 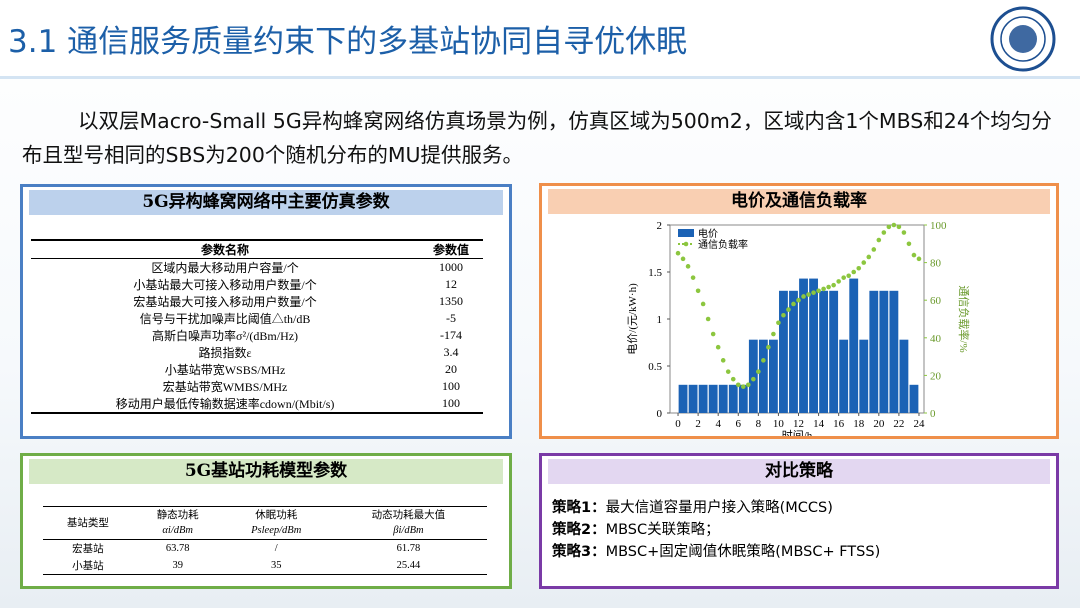 I want to click on y-tick-label: 1.5, so click(x=655, y=273).